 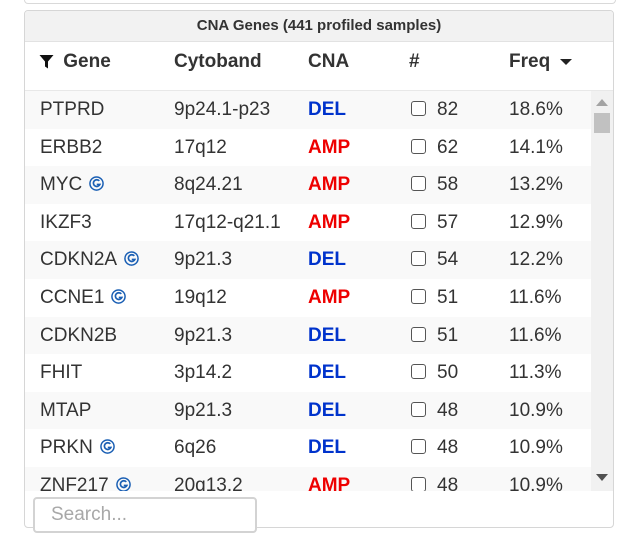 I want to click on column-header-count: #, so click(x=414, y=61).